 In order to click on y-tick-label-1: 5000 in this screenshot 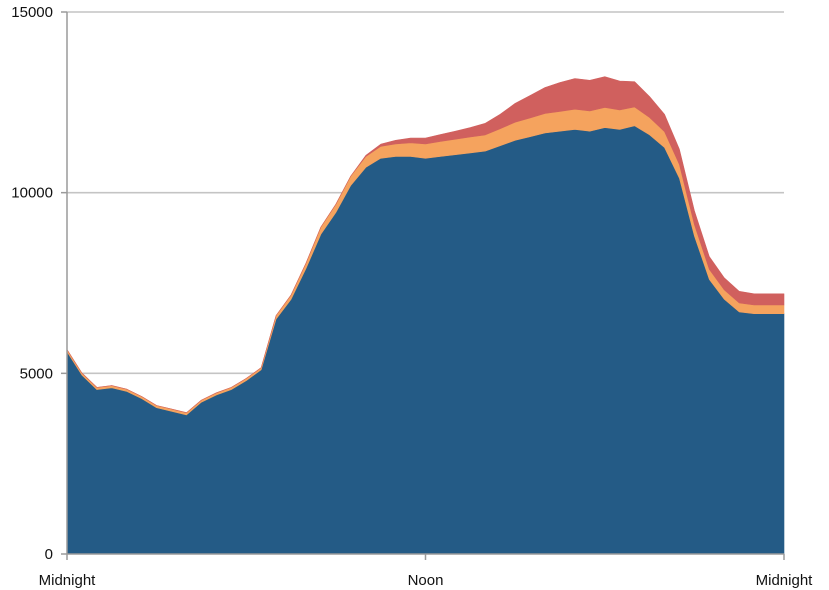, I will do `click(36, 373)`.